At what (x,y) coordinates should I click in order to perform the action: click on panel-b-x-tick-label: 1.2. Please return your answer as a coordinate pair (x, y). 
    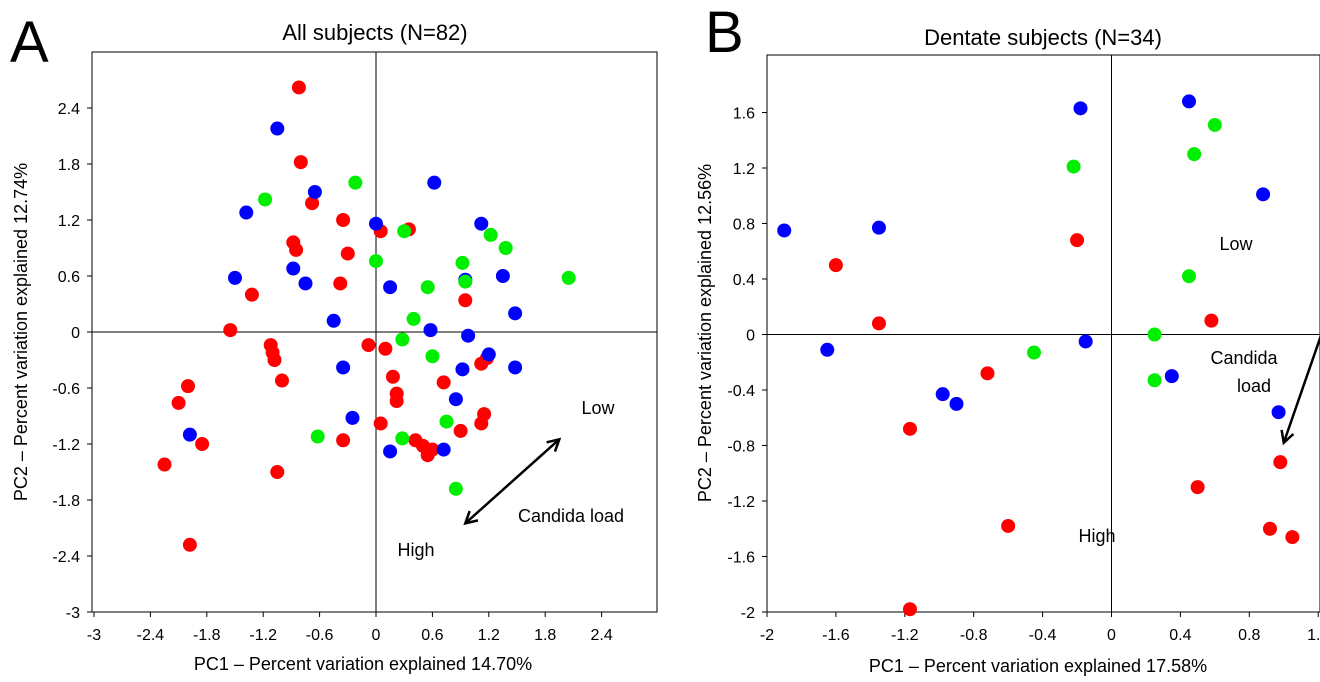
    Looking at the image, I should click on (1313, 635).